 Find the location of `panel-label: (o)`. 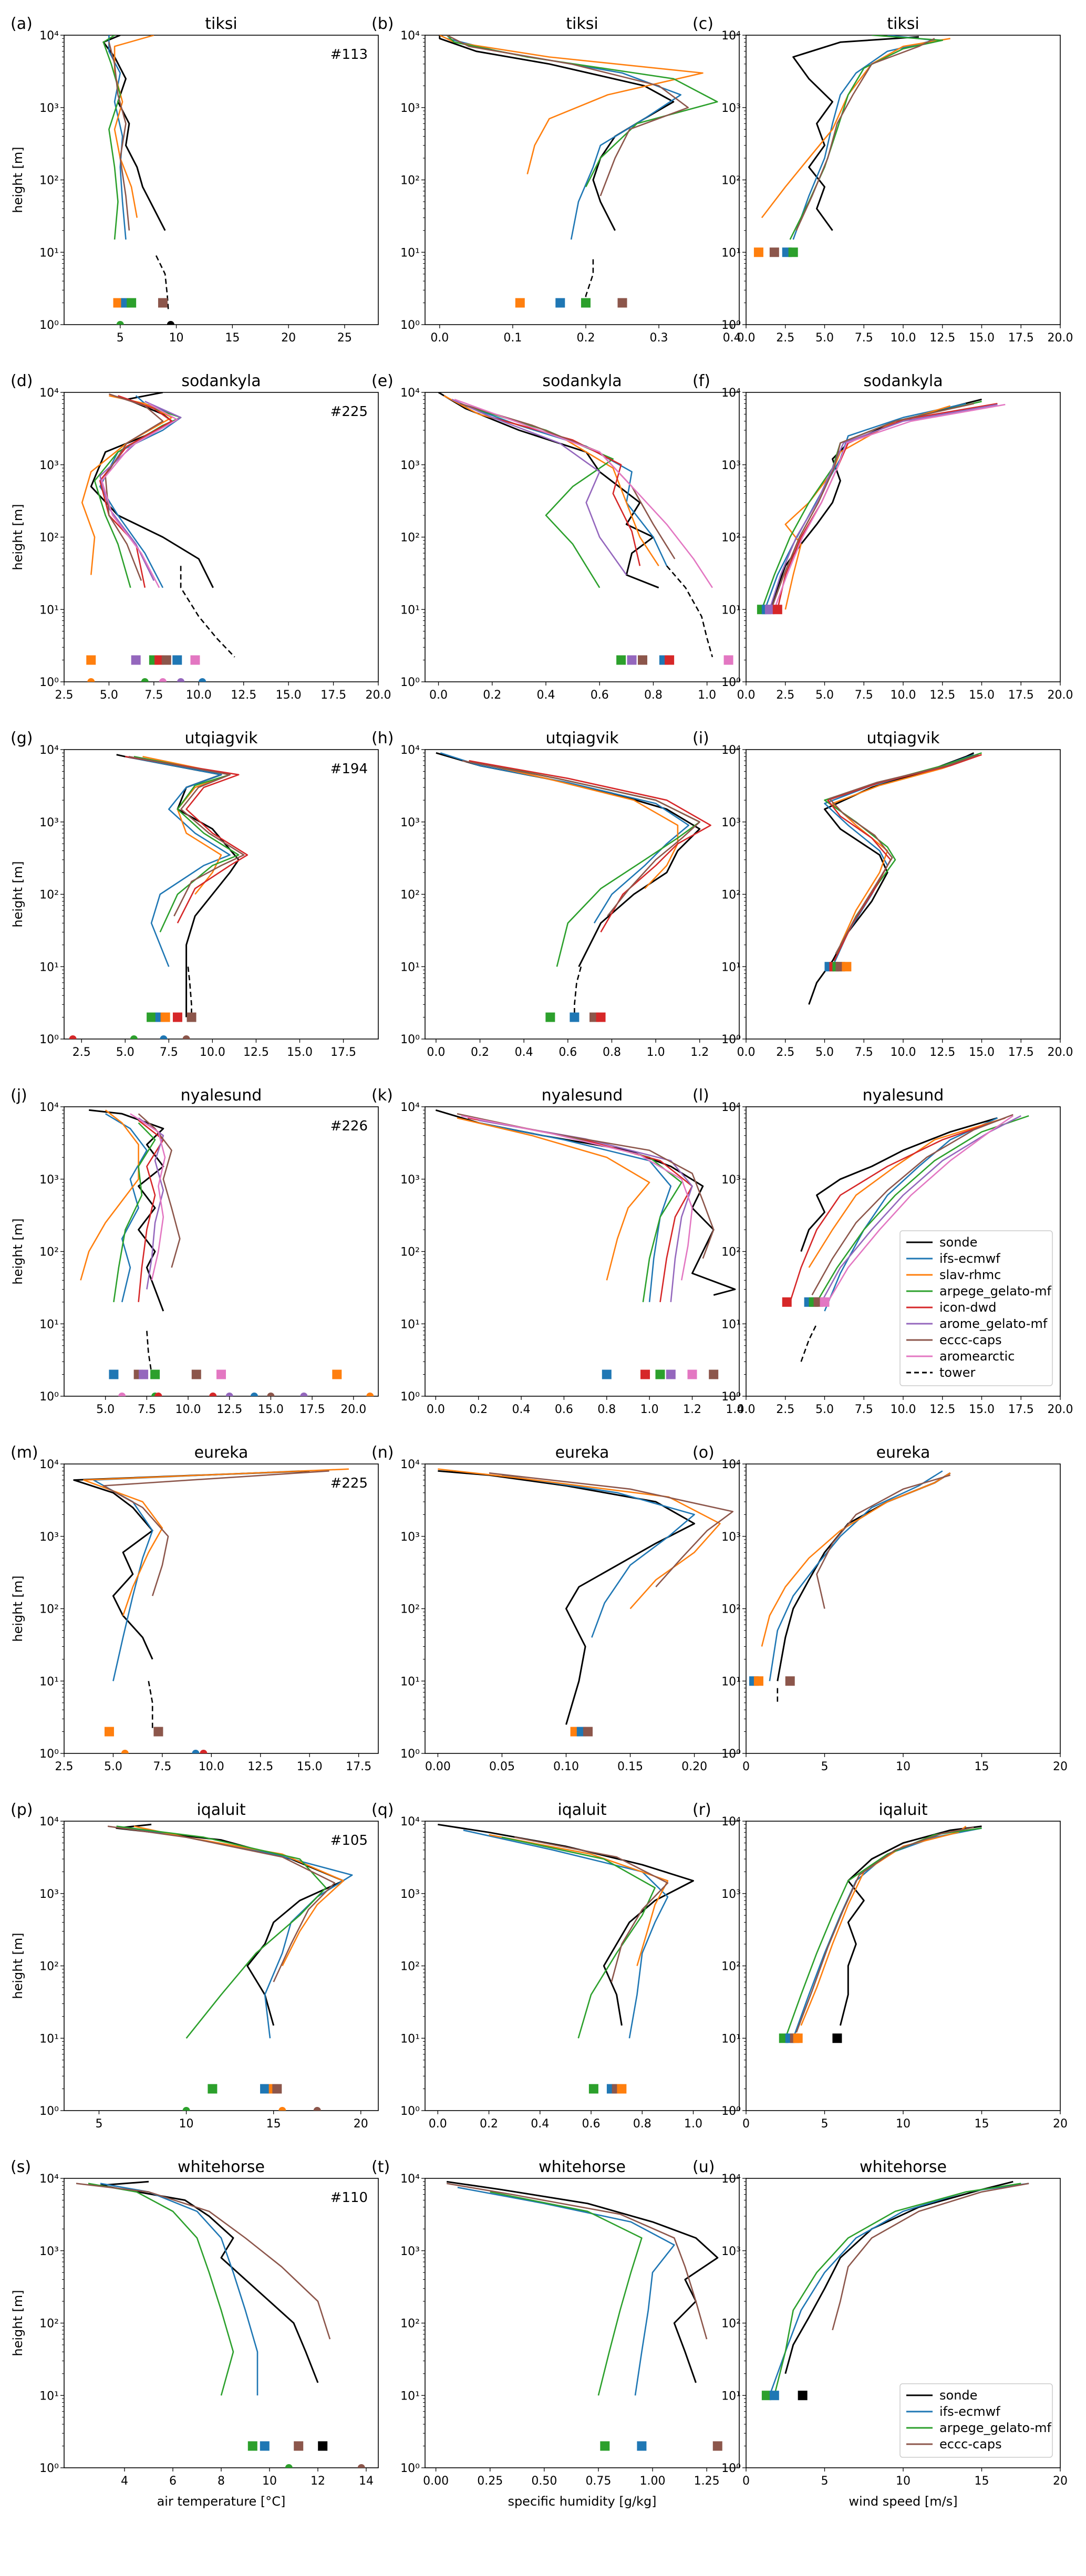

panel-label: (o) is located at coordinates (703, 1452).